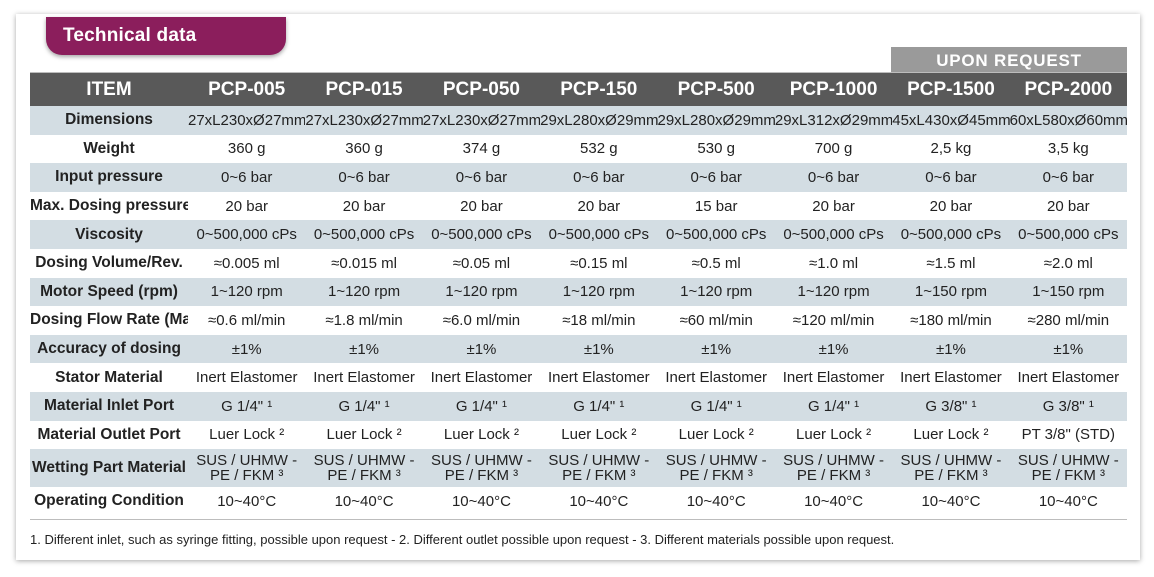 The height and width of the screenshot is (577, 1154). What do you see at coordinates (109, 263) in the screenshot?
I see `row-label: Dosing Volume/Rev.` at bounding box center [109, 263].